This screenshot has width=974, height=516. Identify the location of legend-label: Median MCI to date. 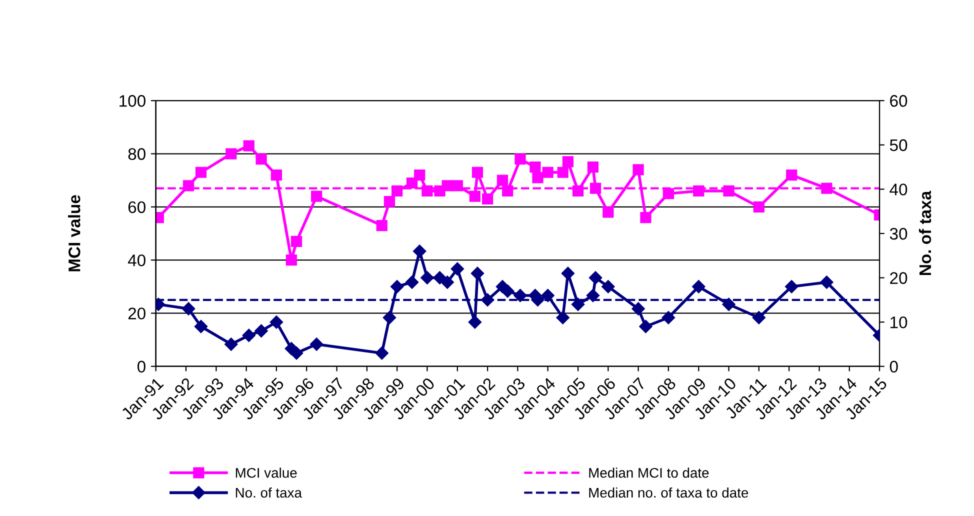
(649, 473).